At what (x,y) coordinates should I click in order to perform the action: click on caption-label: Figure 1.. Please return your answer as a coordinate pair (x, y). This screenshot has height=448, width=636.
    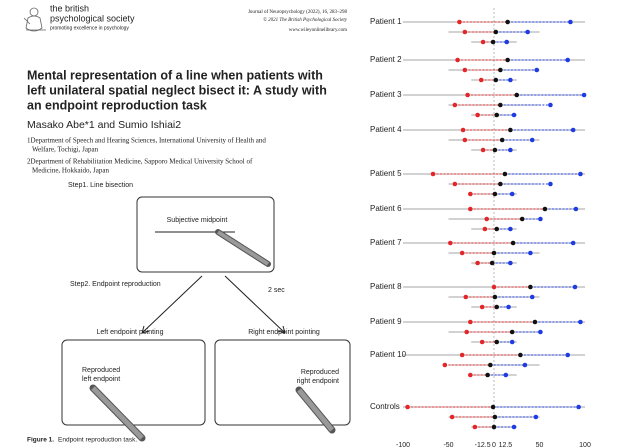
    Looking at the image, I should click on (40, 440).